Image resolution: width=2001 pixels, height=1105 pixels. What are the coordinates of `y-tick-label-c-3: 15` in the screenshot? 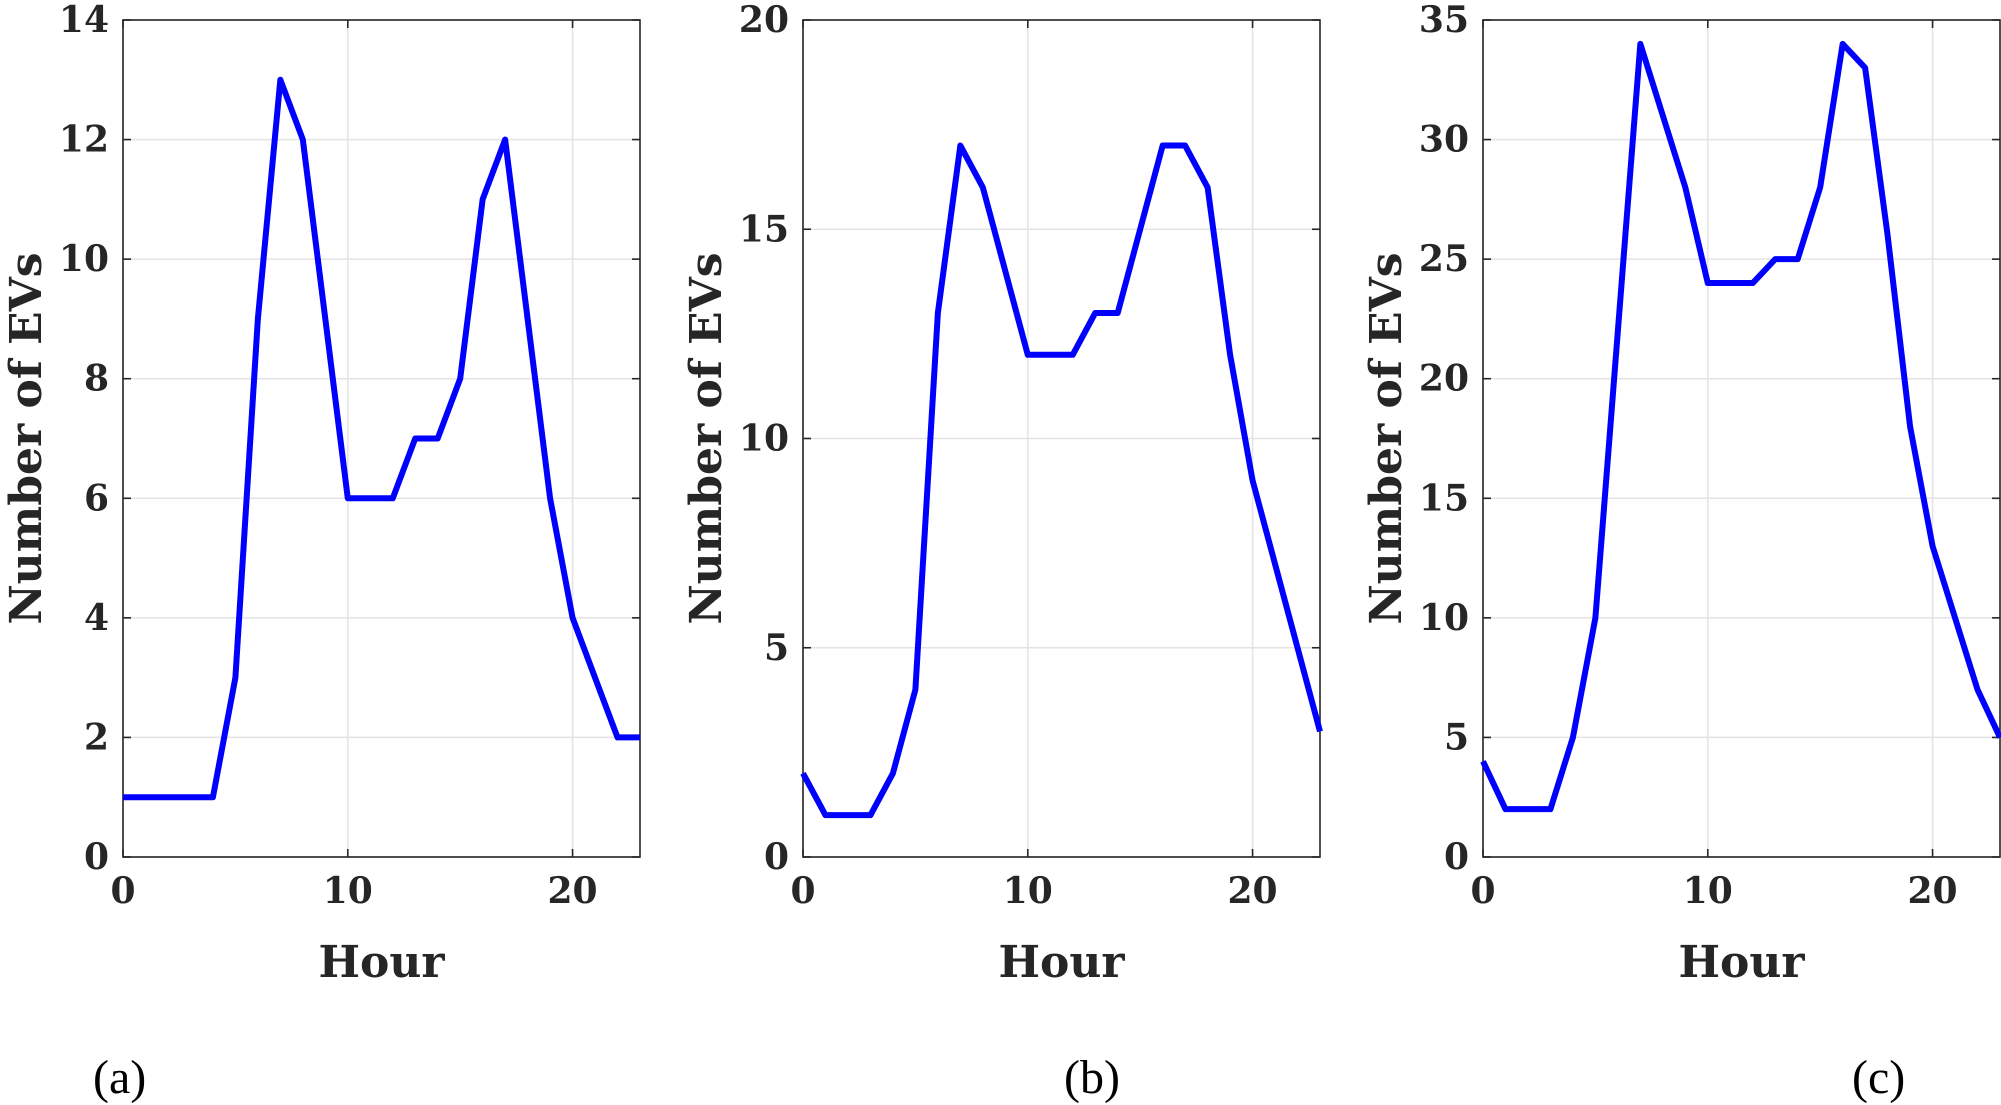 It's located at (1444, 498).